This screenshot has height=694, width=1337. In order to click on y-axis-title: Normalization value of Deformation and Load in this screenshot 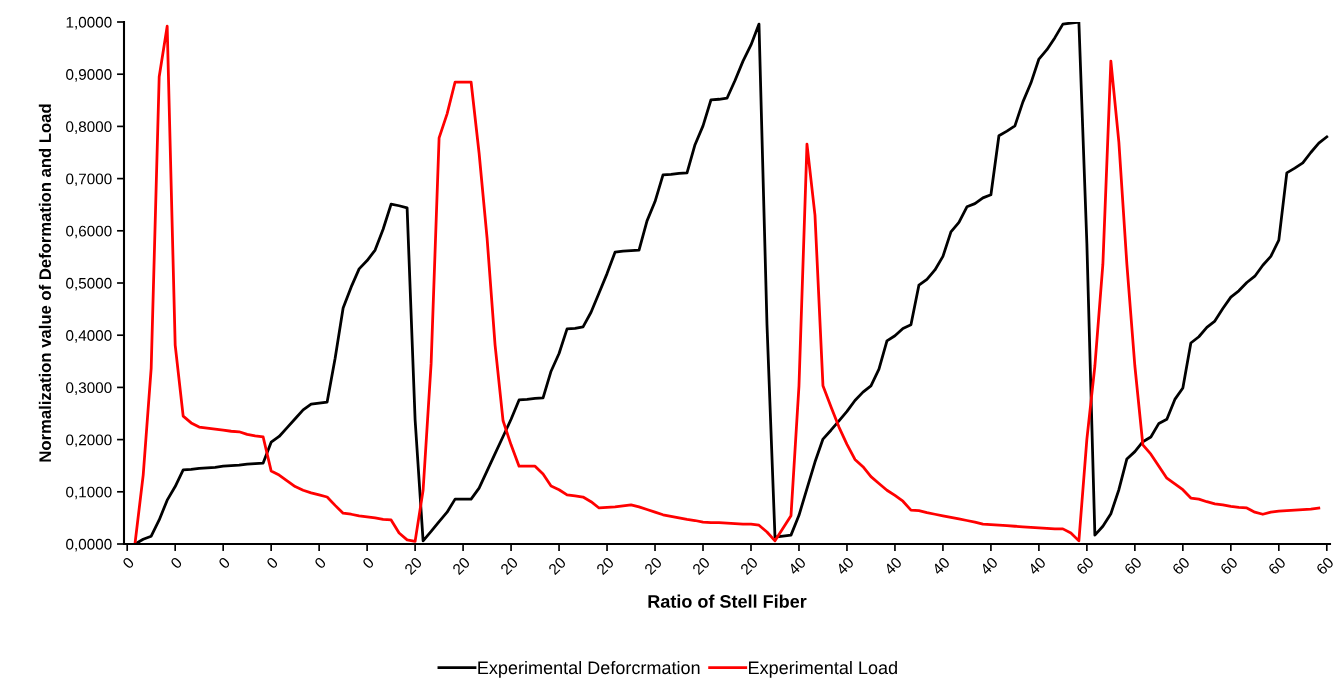, I will do `click(45, 283)`.